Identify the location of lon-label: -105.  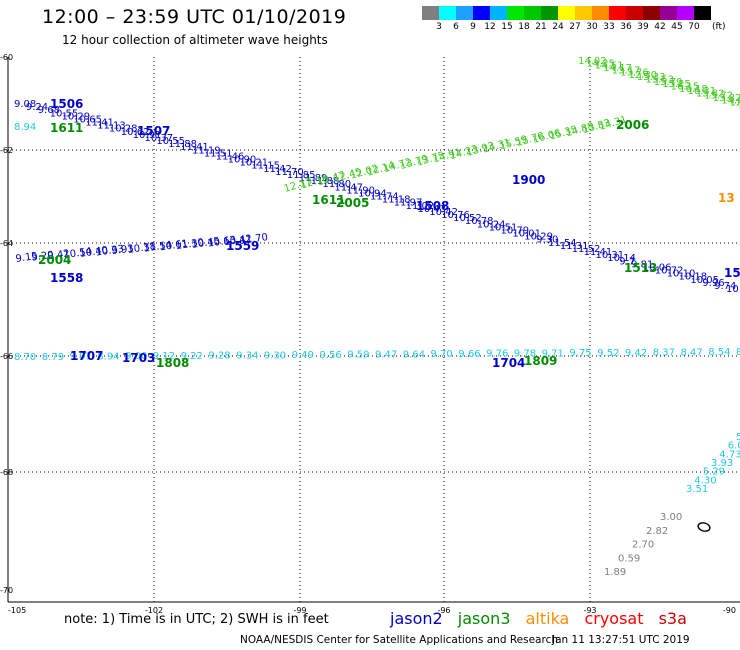
(17, 610).